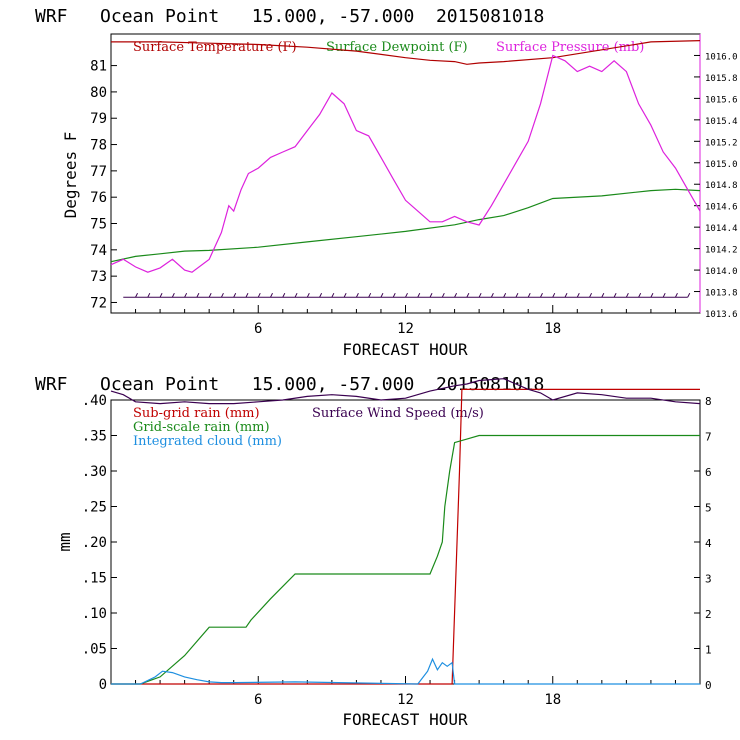  I want to click on y-right-tick-label: 4, so click(708, 543).